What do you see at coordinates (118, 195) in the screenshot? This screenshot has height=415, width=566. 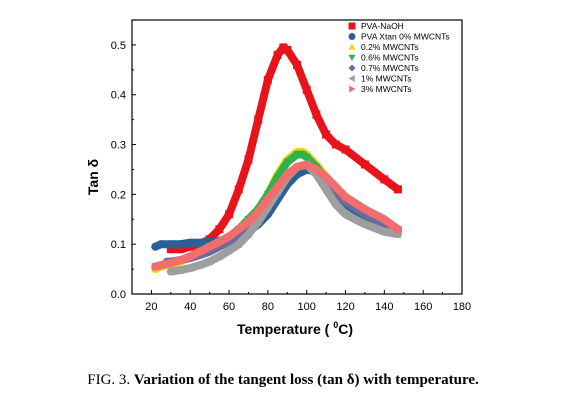 I see `y-tick-label: 0.2` at bounding box center [118, 195].